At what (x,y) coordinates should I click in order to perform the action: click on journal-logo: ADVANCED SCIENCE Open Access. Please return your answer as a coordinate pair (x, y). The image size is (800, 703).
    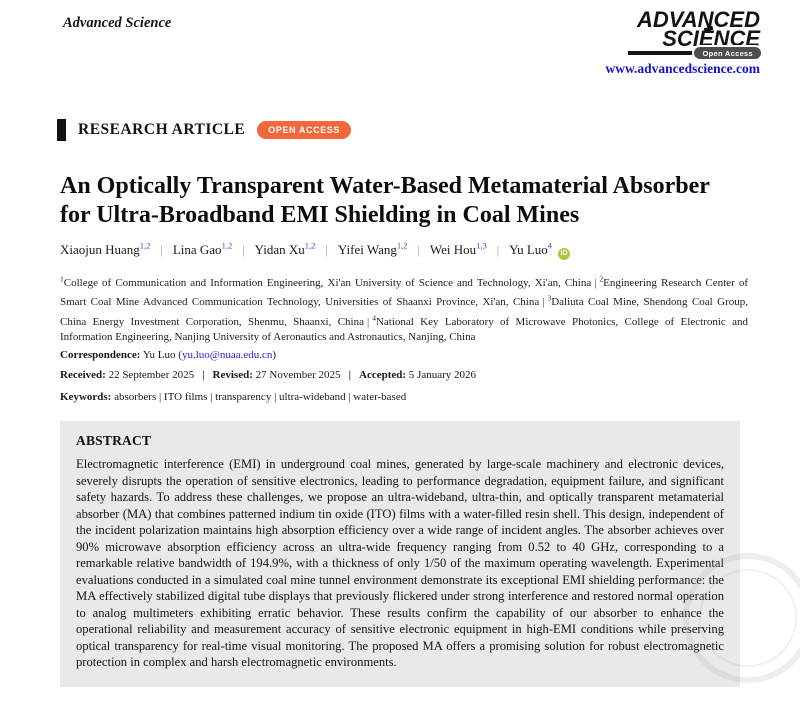
    Looking at the image, I should click on (695, 34).